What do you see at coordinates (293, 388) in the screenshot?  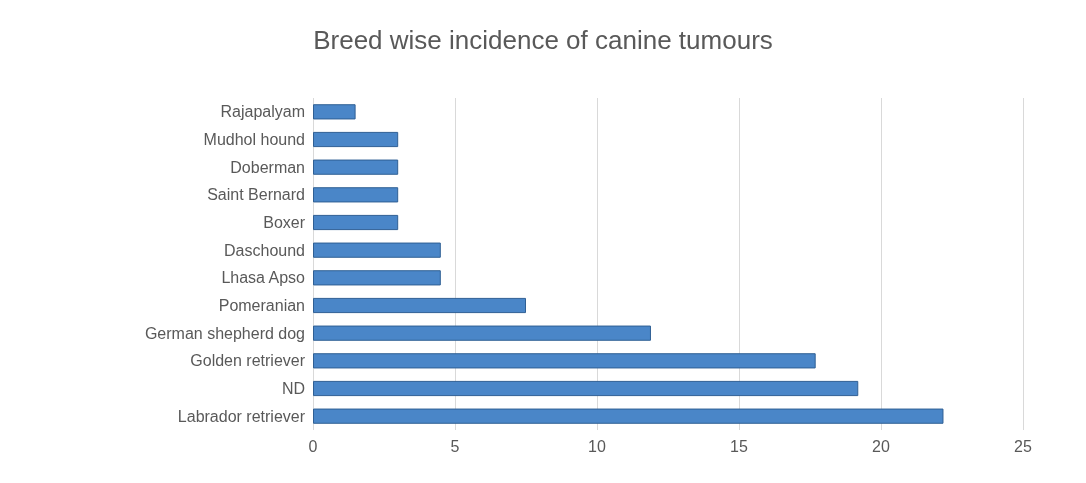 I see `y-tick-label: ND` at bounding box center [293, 388].